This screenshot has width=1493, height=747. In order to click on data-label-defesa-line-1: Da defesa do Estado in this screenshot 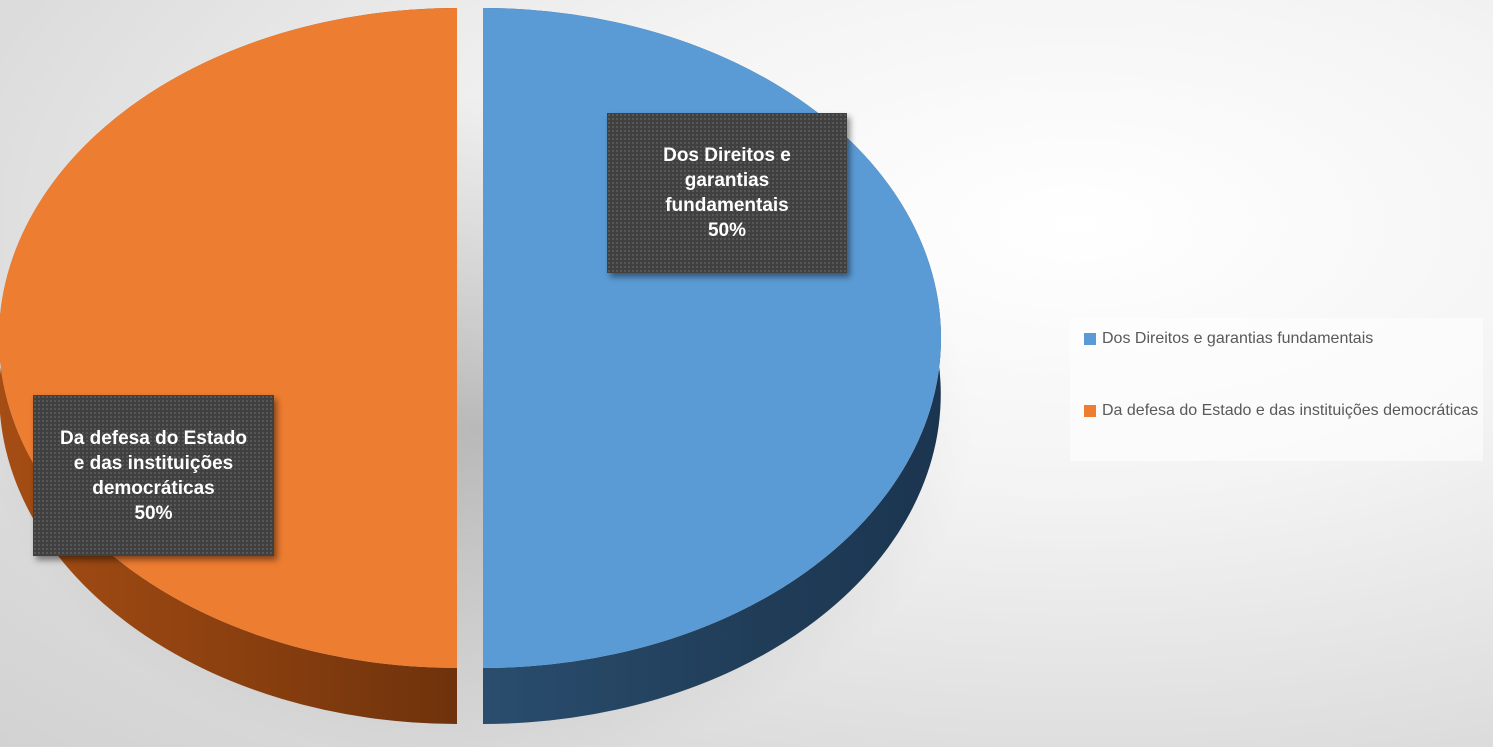, I will do `click(153, 438)`.